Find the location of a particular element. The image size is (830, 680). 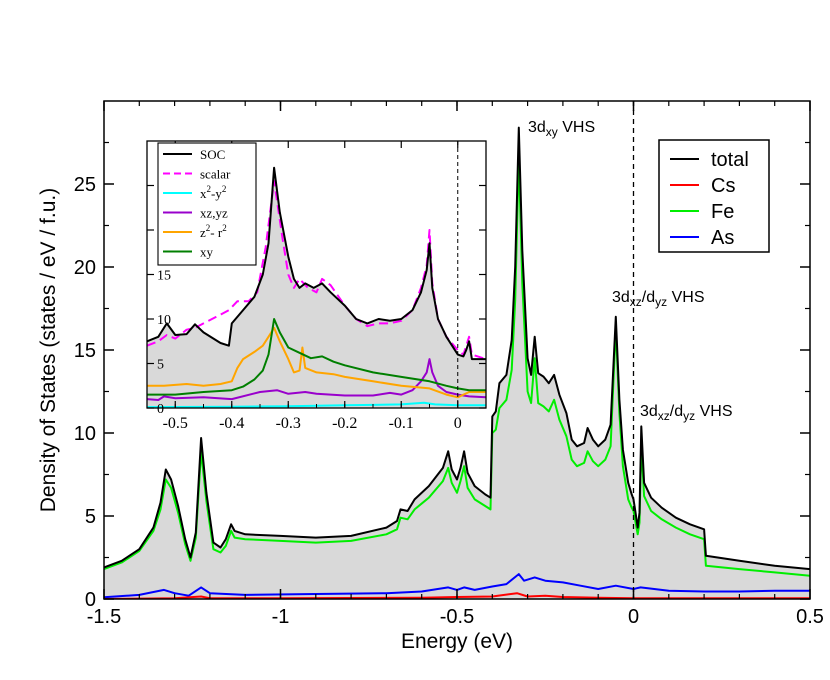

inset-series-xy is located at coordinates (316, 357).